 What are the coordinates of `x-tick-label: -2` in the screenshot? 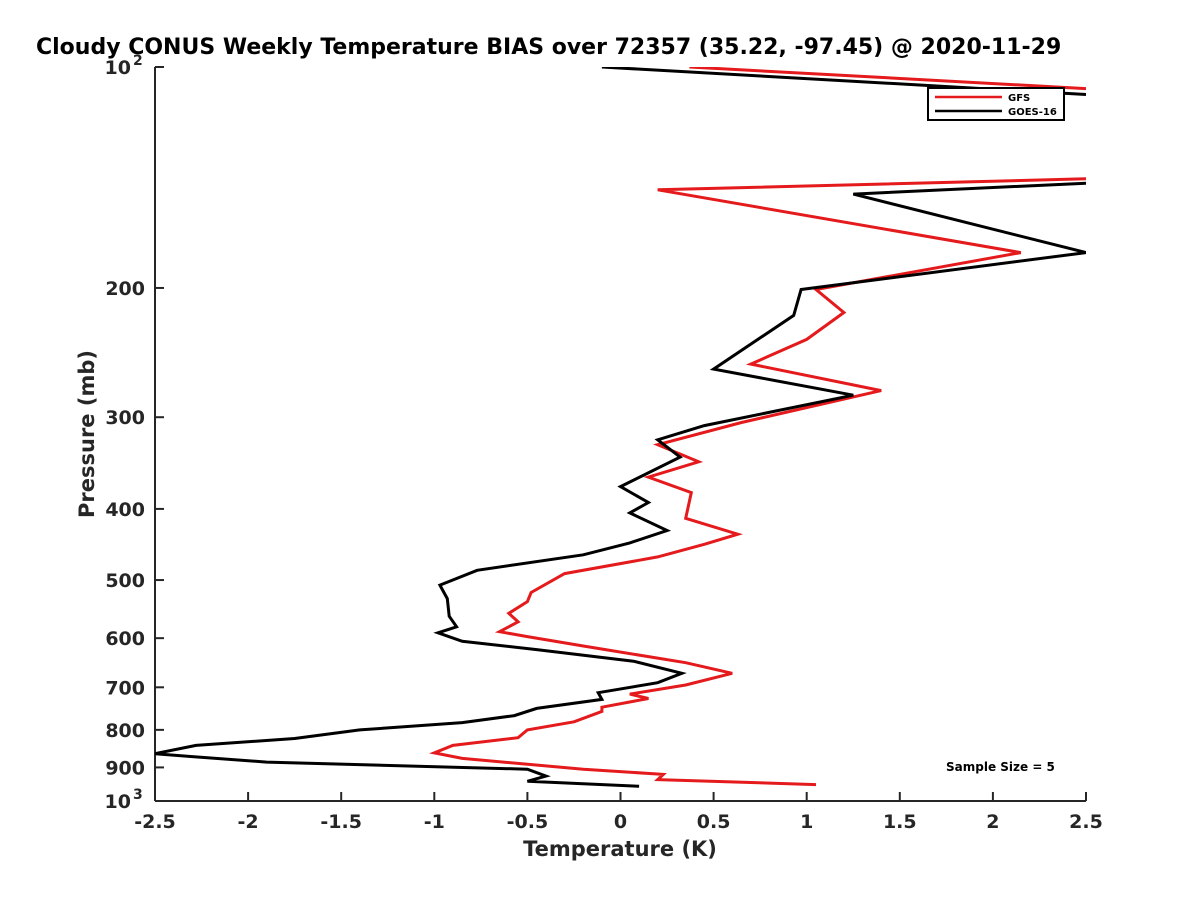 It's located at (248, 822).